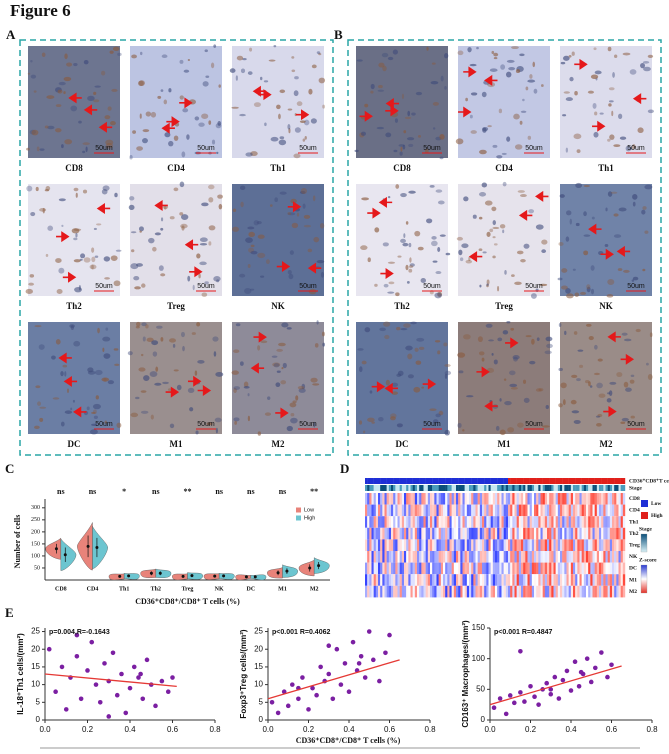 Image resolution: width=669 pixels, height=754 pixels. I want to click on image-label: M2, so click(278, 444).